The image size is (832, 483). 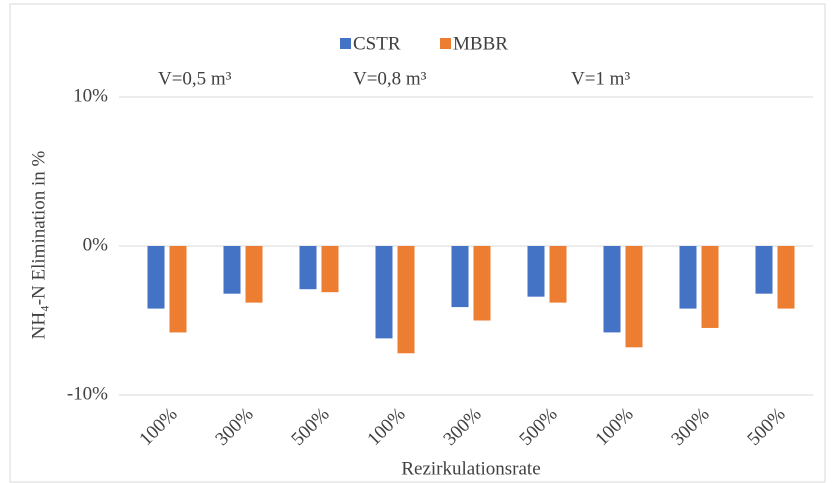 I want to click on y-tick-label: 0%, so click(x=96, y=244).